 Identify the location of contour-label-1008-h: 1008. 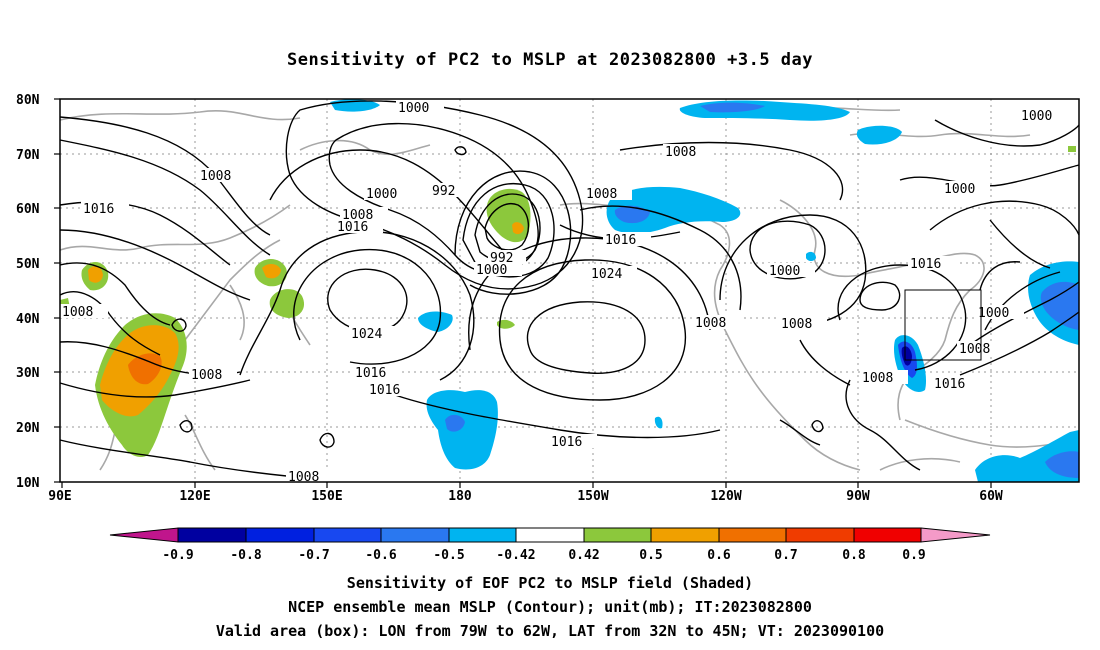
(710, 323).